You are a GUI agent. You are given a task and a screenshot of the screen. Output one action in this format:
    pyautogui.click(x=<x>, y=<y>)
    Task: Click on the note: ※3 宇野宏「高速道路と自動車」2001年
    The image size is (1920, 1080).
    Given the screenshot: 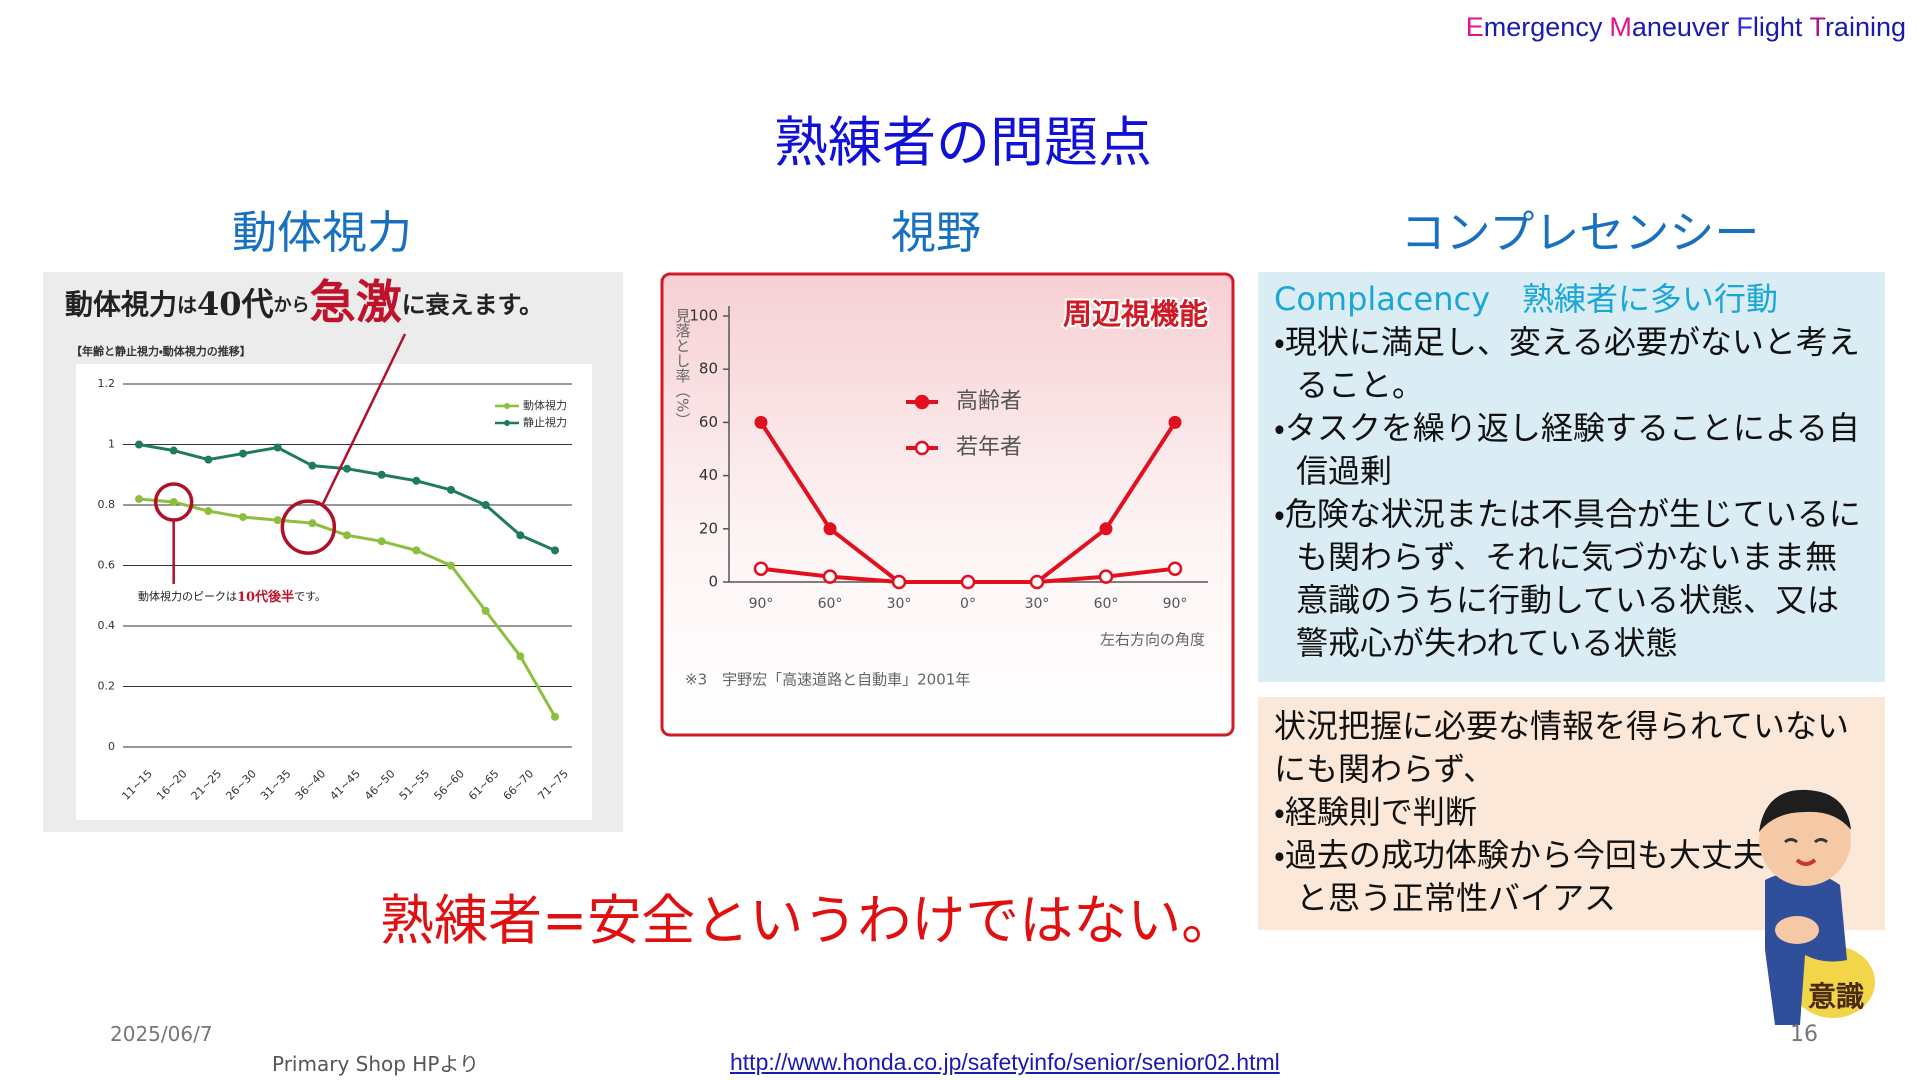 What is the action you would take?
    pyautogui.click(x=827, y=680)
    